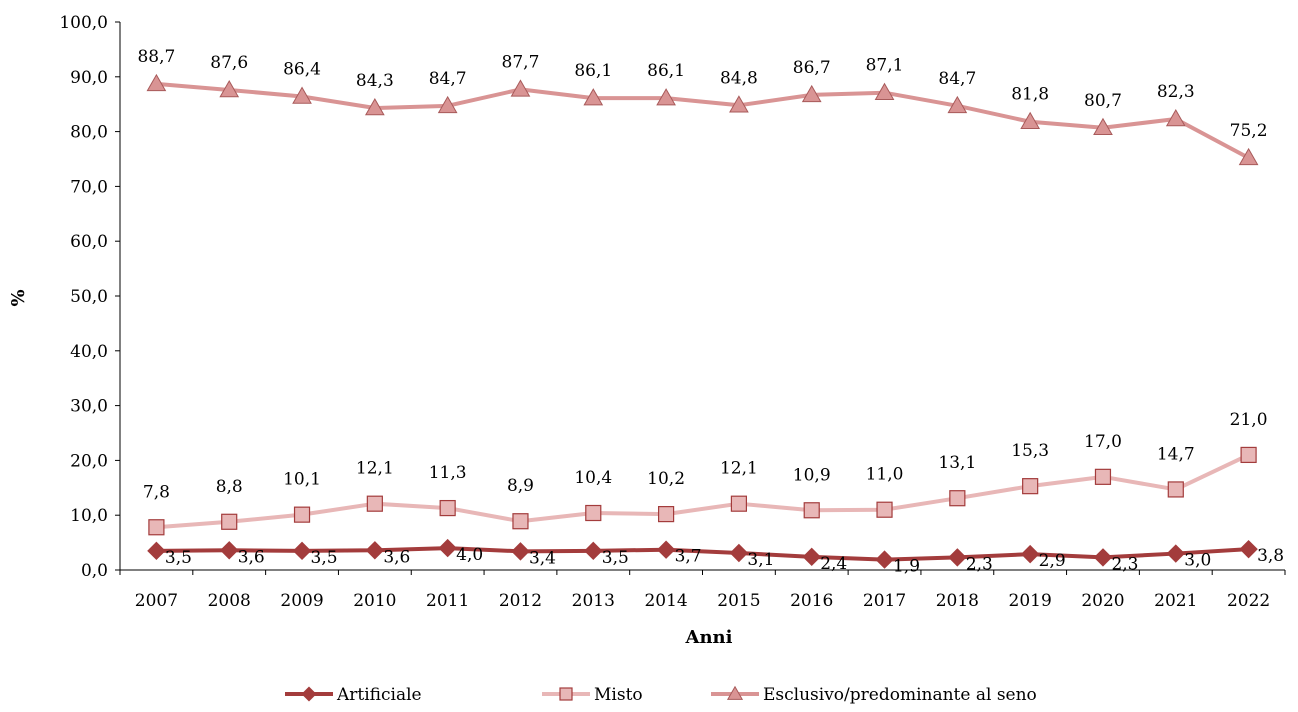 This screenshot has width=1298, height=712. What do you see at coordinates (1103, 101) in the screenshot?
I see `data-label: 80,7` at bounding box center [1103, 101].